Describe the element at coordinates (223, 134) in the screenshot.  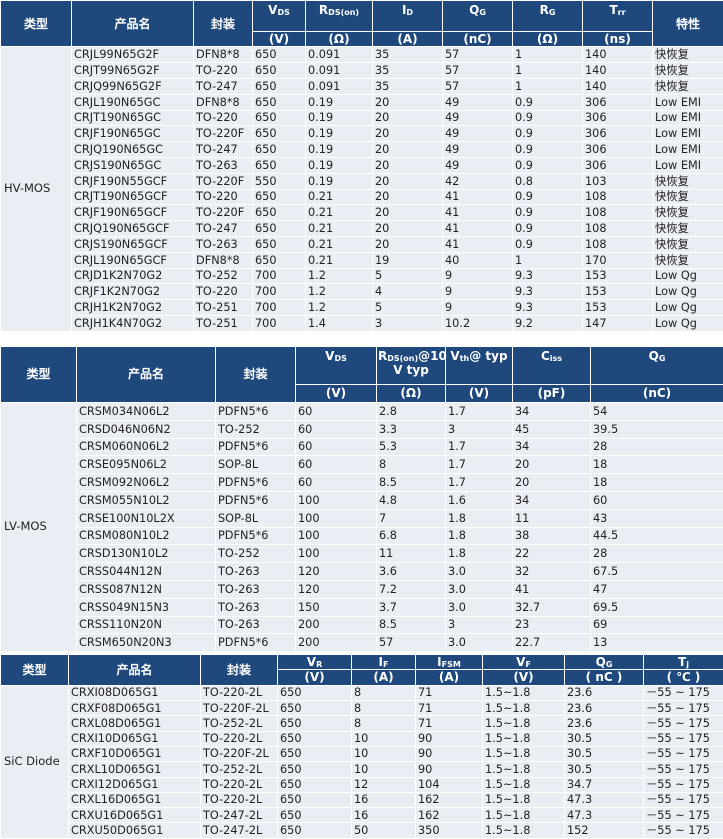
I see `package-cell: TO-220F` at that location.